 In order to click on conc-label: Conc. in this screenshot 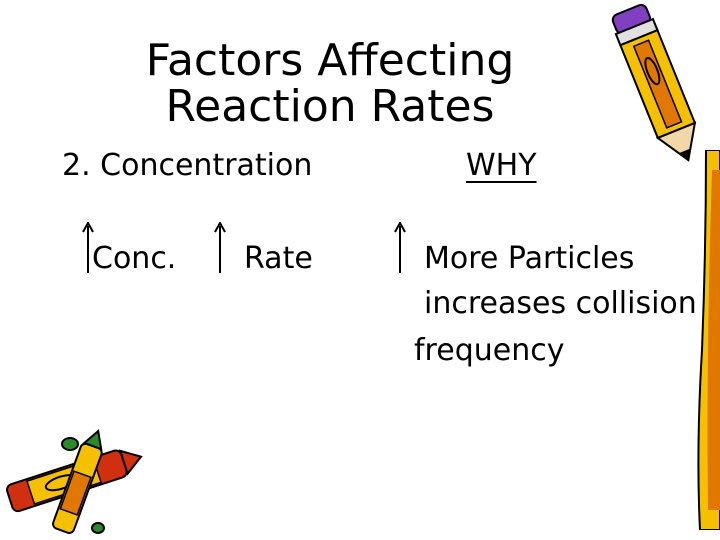, I will do `click(134, 258)`.